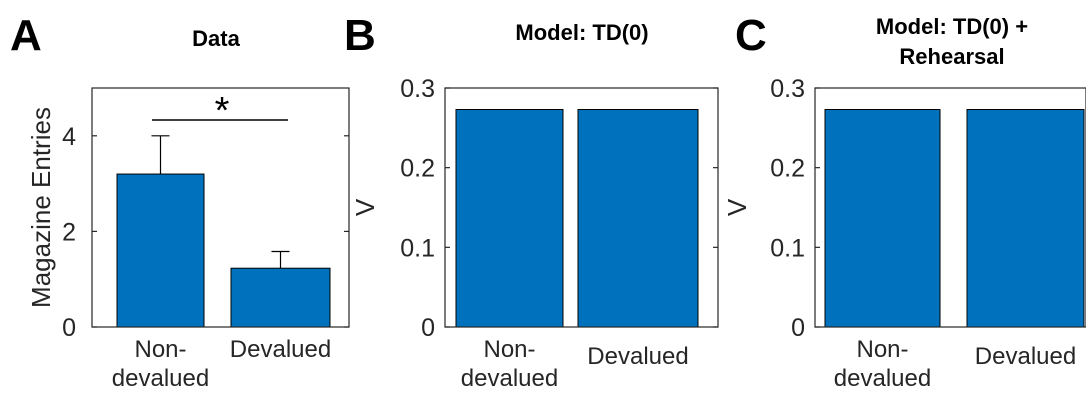 Image resolution: width=1086 pixels, height=395 pixels. Describe the element at coordinates (220, 207) in the screenshot. I see `axes-box` at that location.